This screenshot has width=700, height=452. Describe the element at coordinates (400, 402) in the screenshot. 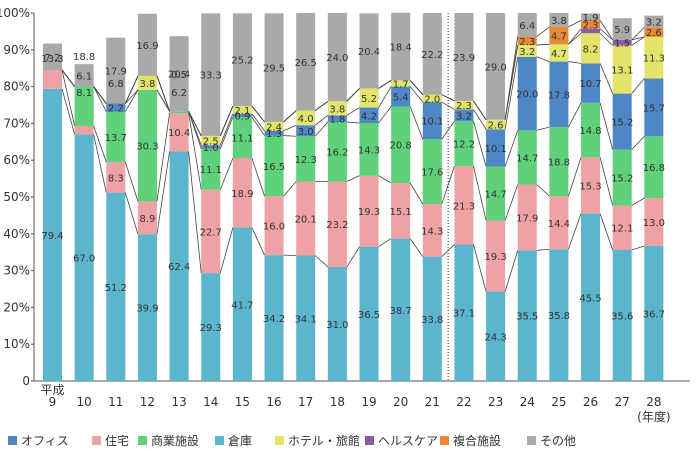

I see `x-tick-label: 20` at that location.